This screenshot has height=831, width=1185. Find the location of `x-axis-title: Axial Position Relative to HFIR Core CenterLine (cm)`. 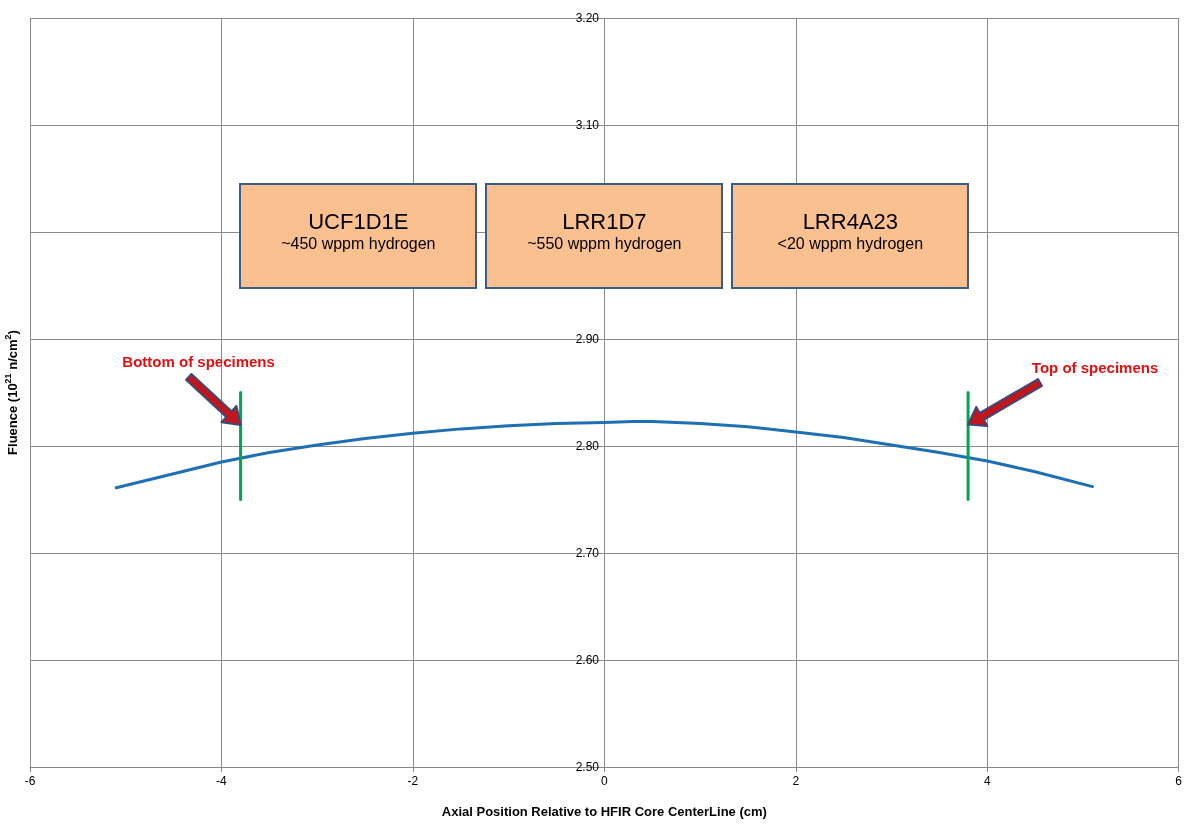

x-axis-title: Axial Position Relative to HFIR Core CenterLine (cm) is located at coordinates (604, 811).